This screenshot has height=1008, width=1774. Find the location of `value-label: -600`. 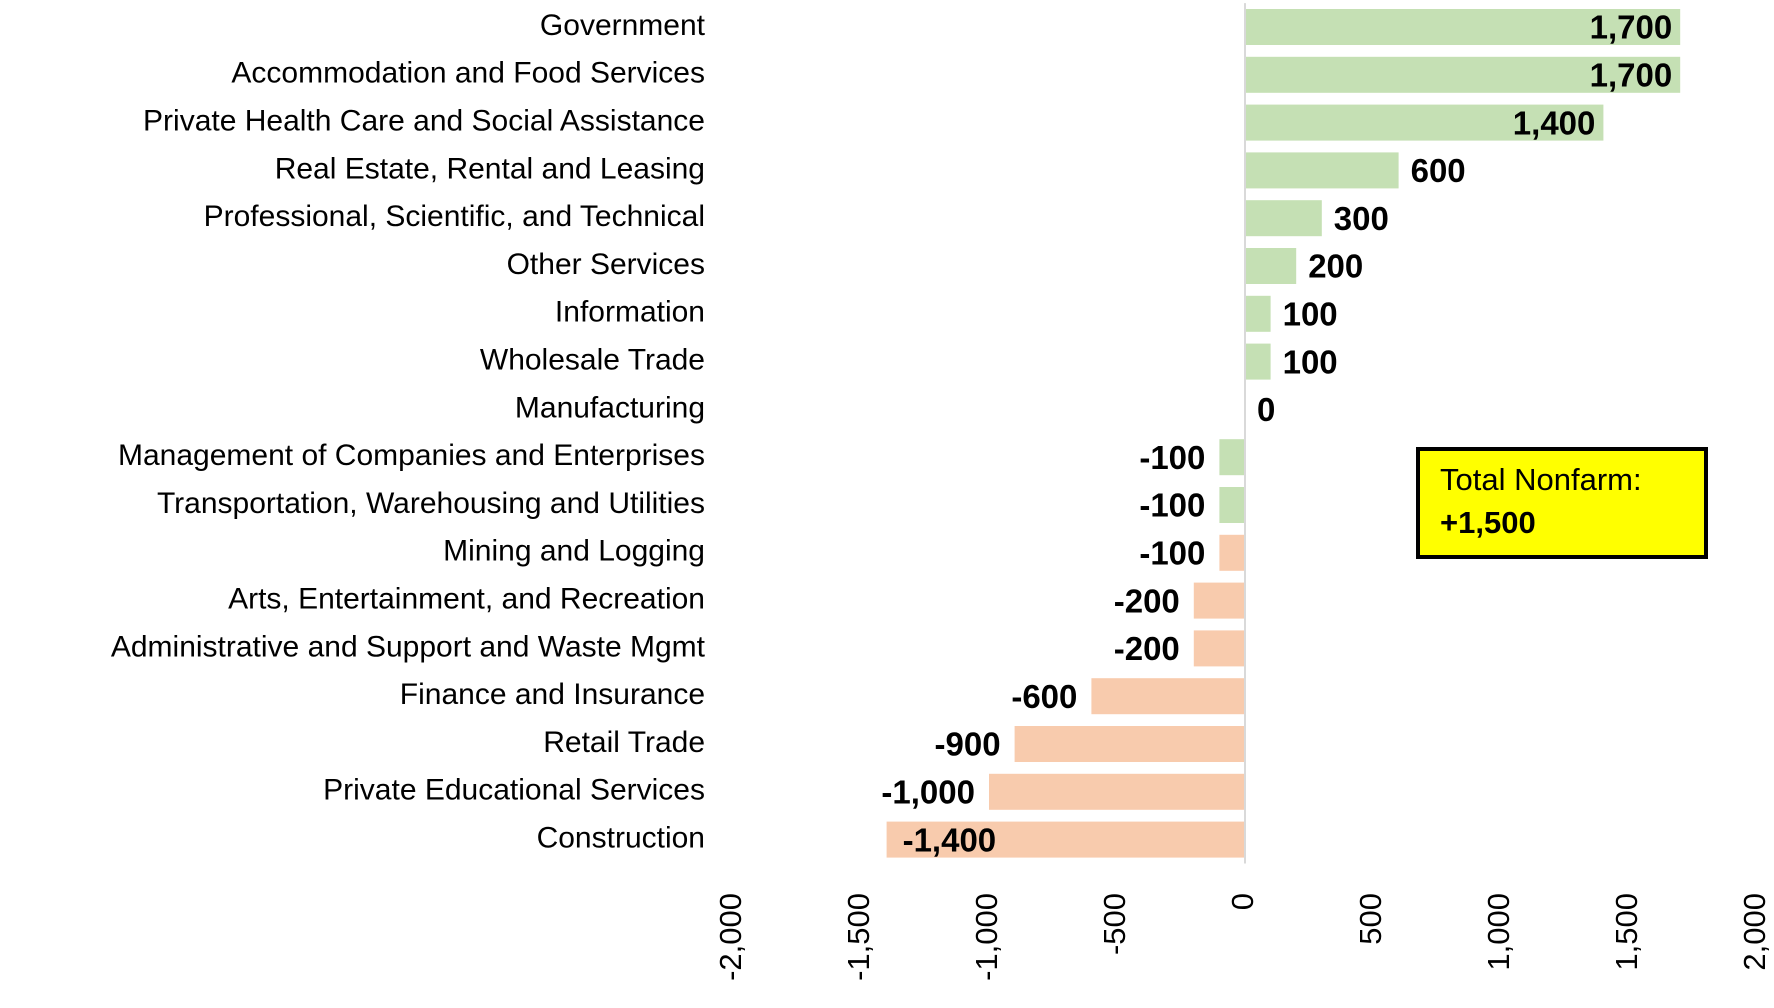

value-label: -600 is located at coordinates (1044, 696).